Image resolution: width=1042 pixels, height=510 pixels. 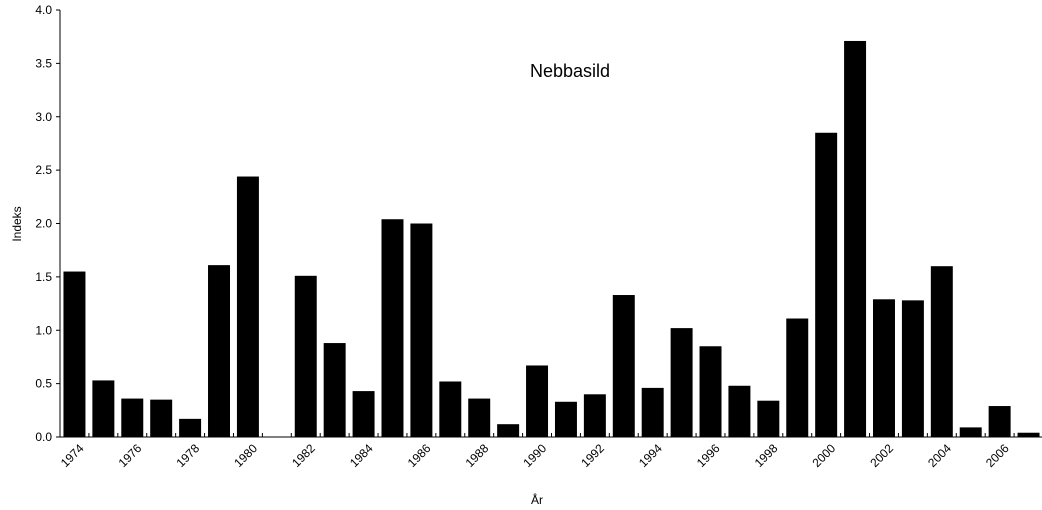 What do you see at coordinates (826, 284) in the screenshot?
I see `bar-2000` at bounding box center [826, 284].